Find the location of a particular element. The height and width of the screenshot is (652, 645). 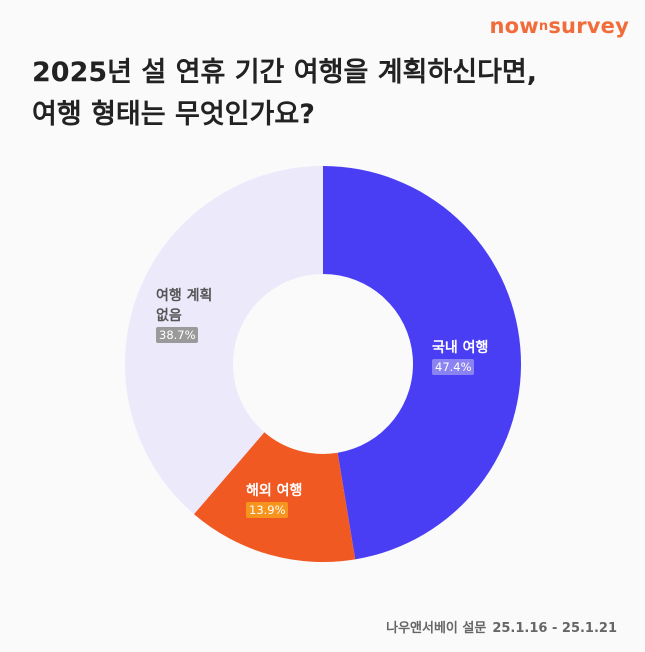

source-label: 나우앤서베이 설문 is located at coordinates (436, 628).